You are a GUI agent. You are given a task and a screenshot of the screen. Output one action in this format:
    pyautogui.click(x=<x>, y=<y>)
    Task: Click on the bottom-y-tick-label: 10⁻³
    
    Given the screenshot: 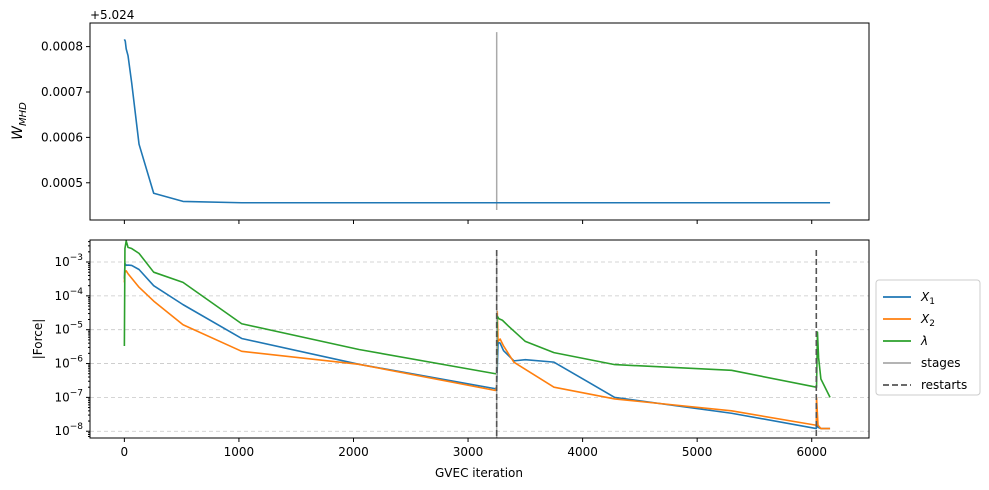 What is the action you would take?
    pyautogui.click(x=68, y=261)
    